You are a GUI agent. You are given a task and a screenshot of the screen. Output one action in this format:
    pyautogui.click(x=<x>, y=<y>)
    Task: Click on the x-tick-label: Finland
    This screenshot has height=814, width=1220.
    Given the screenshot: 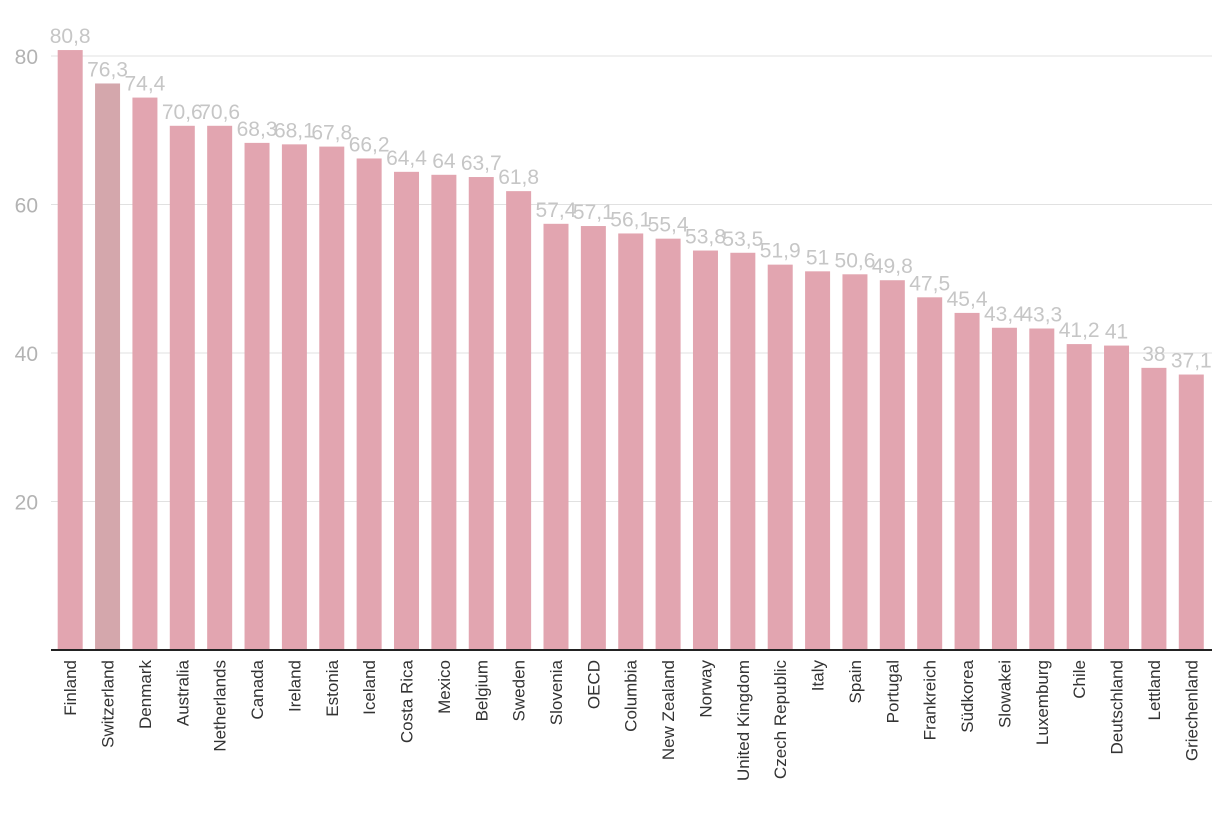 What is the action you would take?
    pyautogui.click(x=70, y=688)
    